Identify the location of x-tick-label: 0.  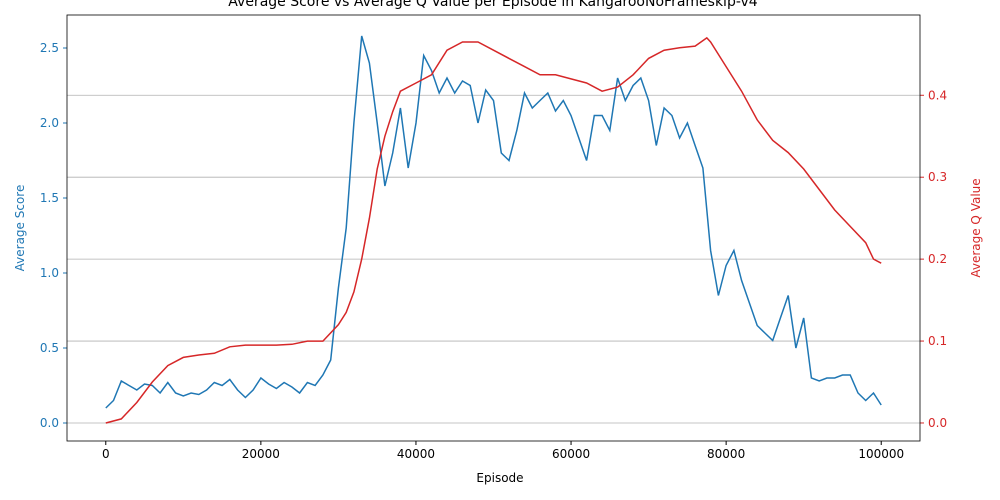
(106, 454).